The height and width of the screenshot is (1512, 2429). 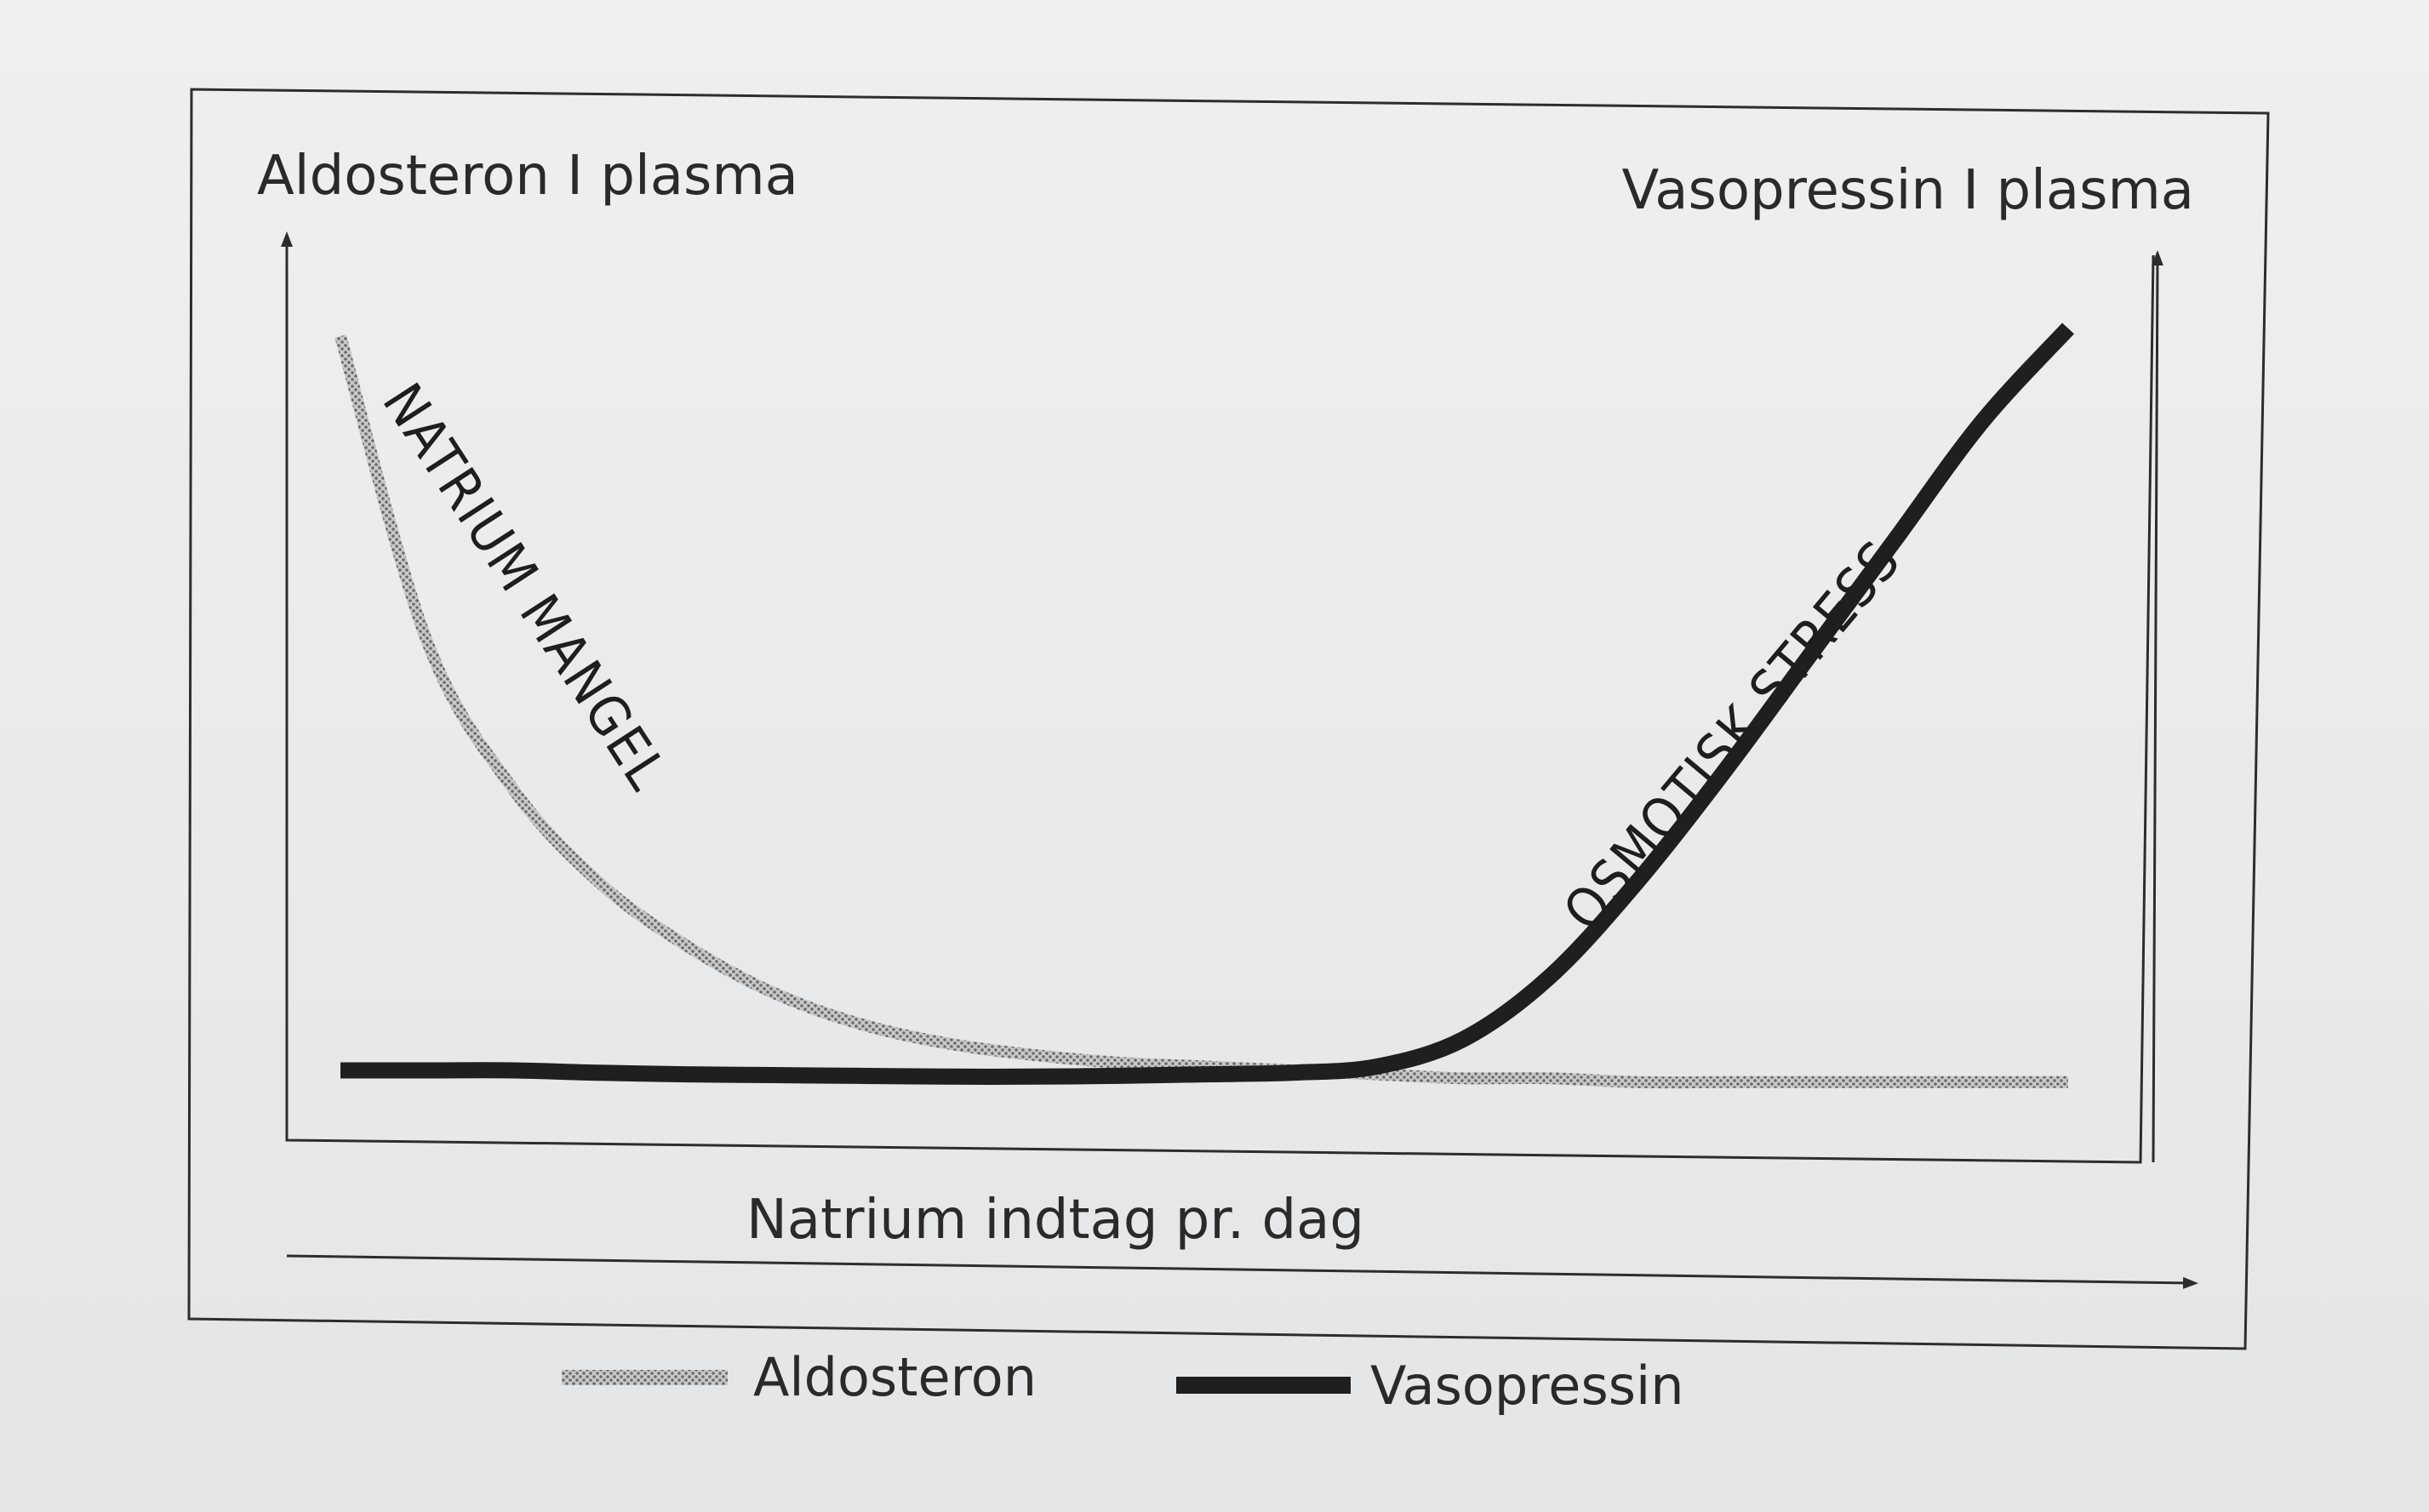 I want to click on legend-label-vasopressin: Vasopressin, so click(x=1527, y=1386).